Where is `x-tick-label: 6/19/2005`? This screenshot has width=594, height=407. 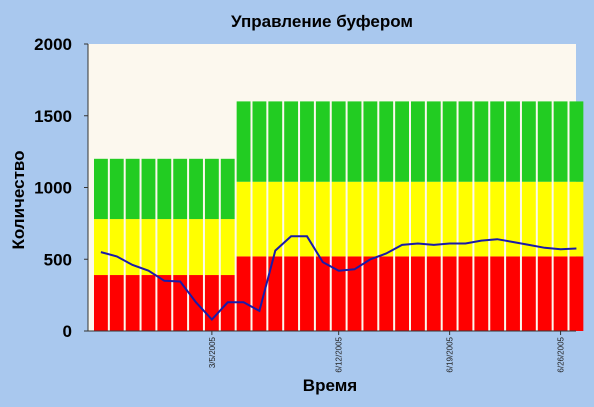
x-tick-label: 6/19/2005 is located at coordinates (450, 354).